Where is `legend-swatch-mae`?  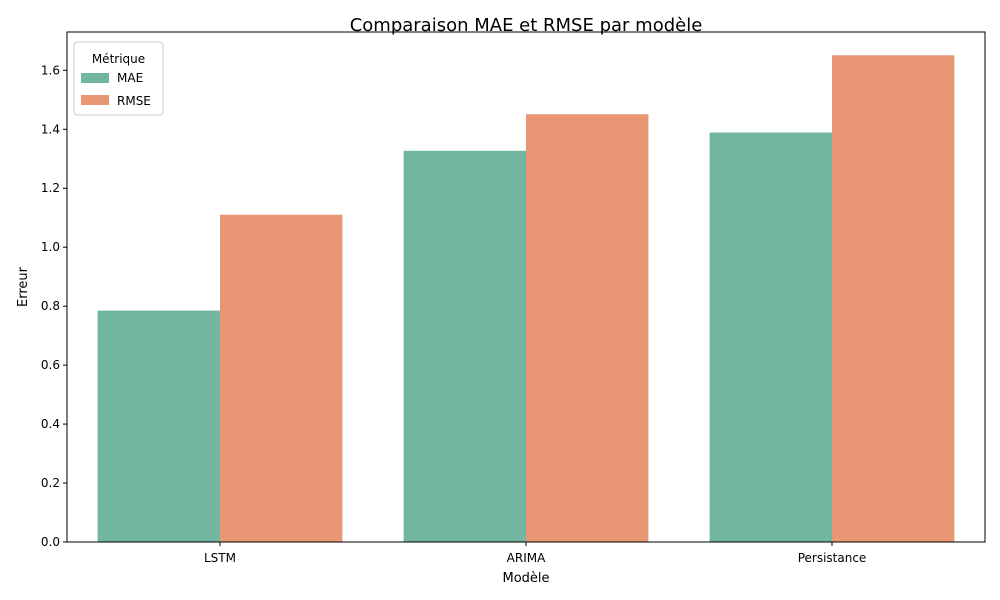 legend-swatch-mae is located at coordinates (95, 78).